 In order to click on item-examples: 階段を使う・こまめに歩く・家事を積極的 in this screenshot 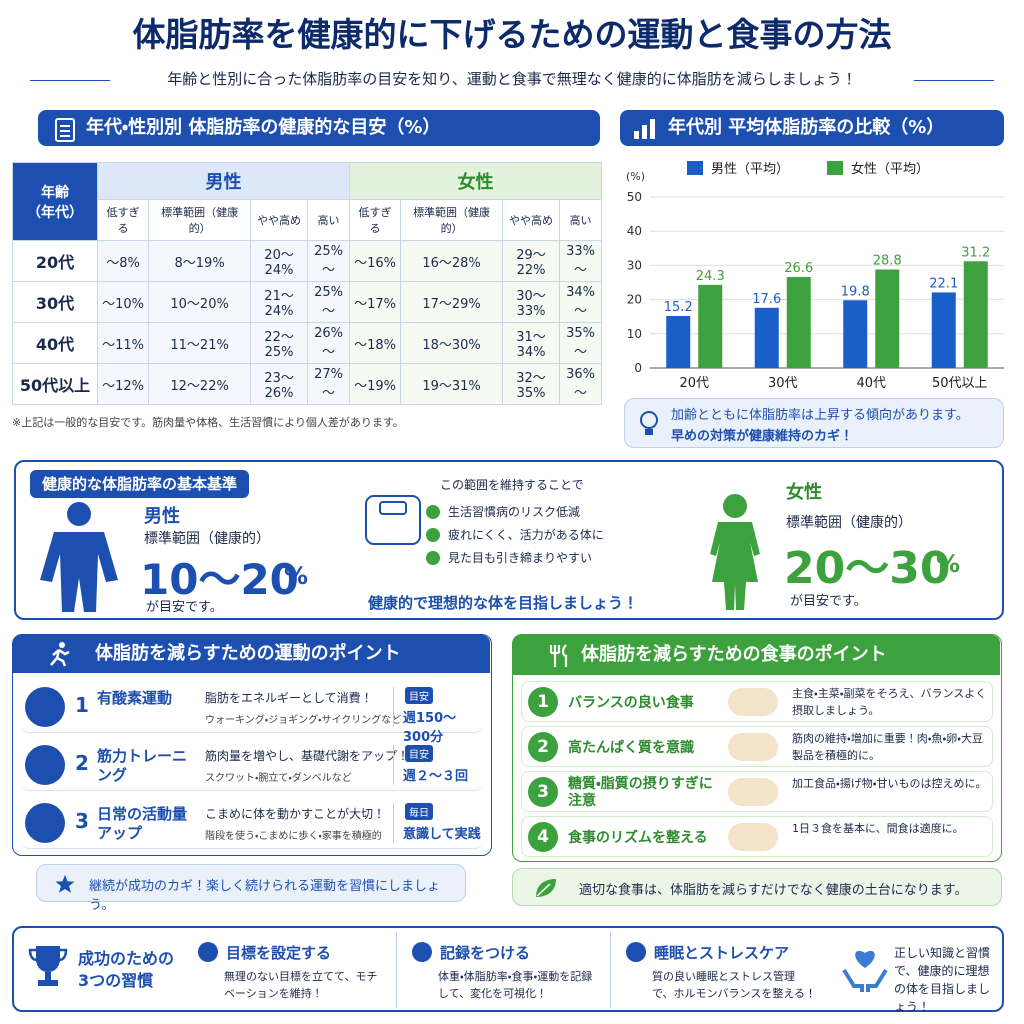, I will do `click(293, 836)`.